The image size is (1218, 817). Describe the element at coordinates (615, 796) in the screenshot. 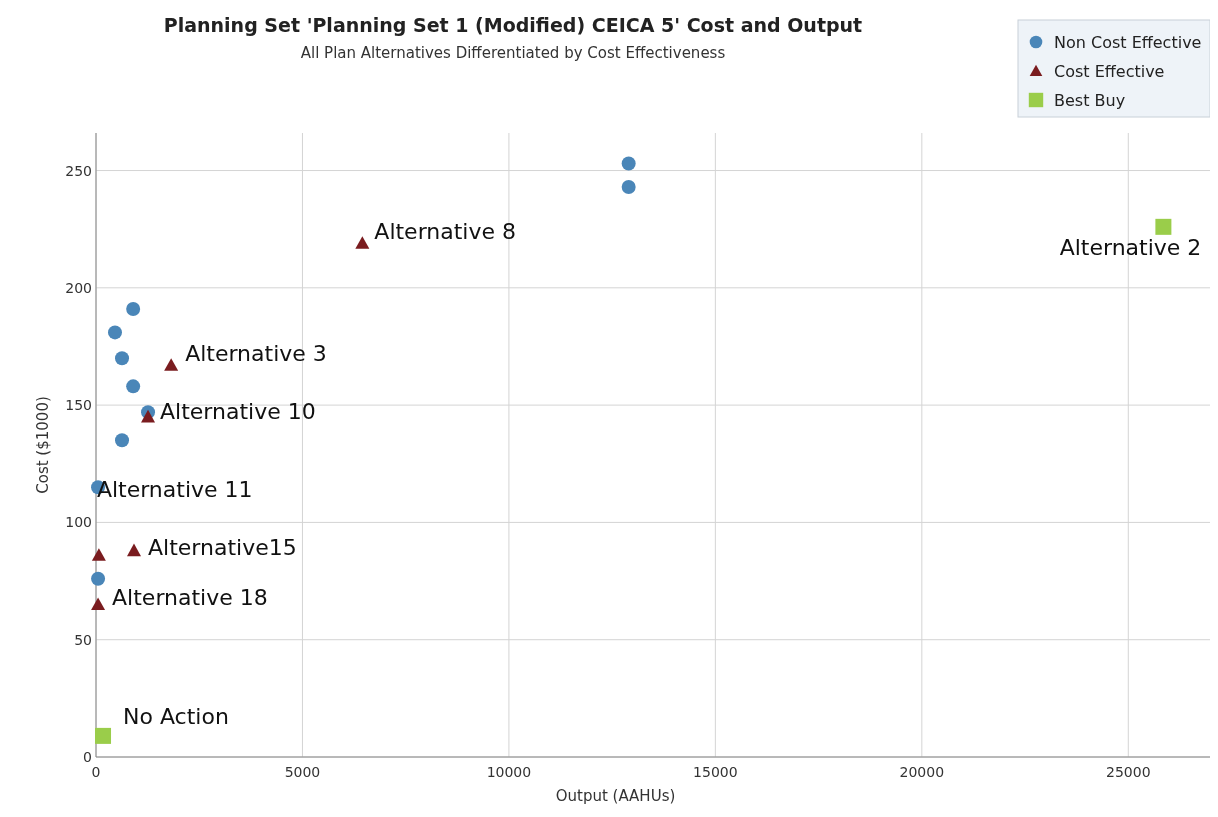

I see `x-axis-title: Output (AAHUs)` at that location.